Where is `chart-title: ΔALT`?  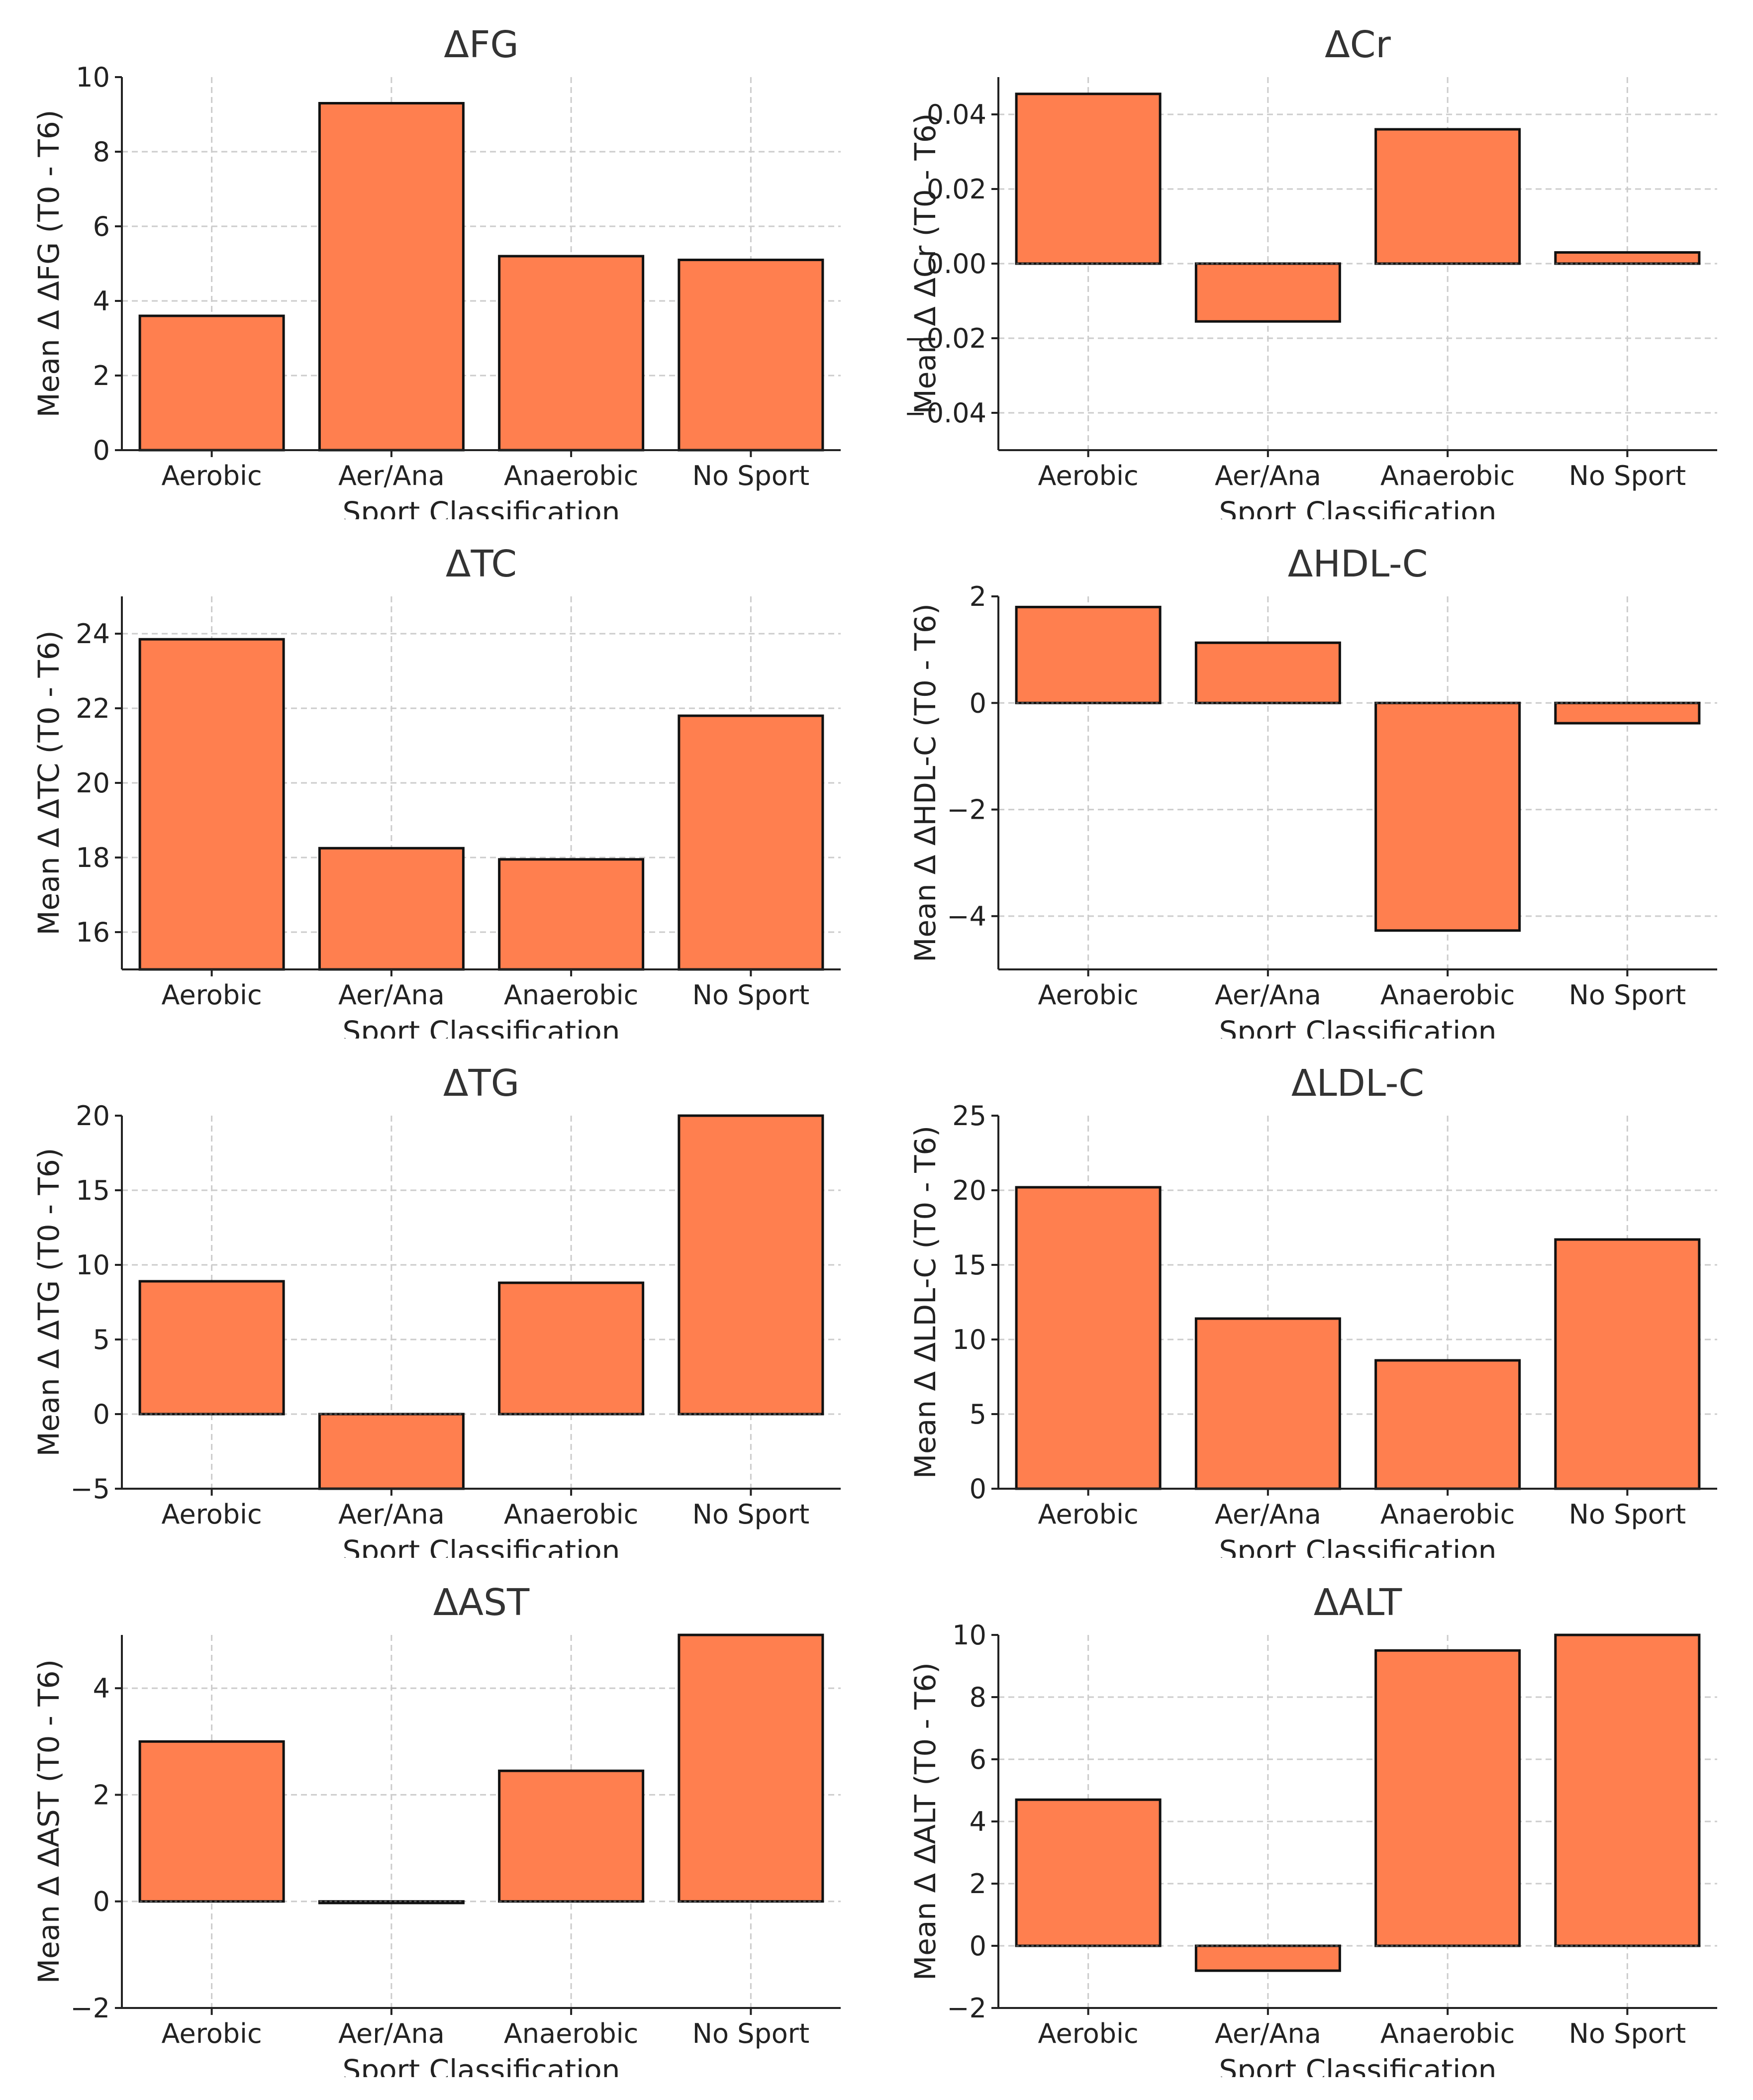 chart-title: ΔALT is located at coordinates (1358, 1602).